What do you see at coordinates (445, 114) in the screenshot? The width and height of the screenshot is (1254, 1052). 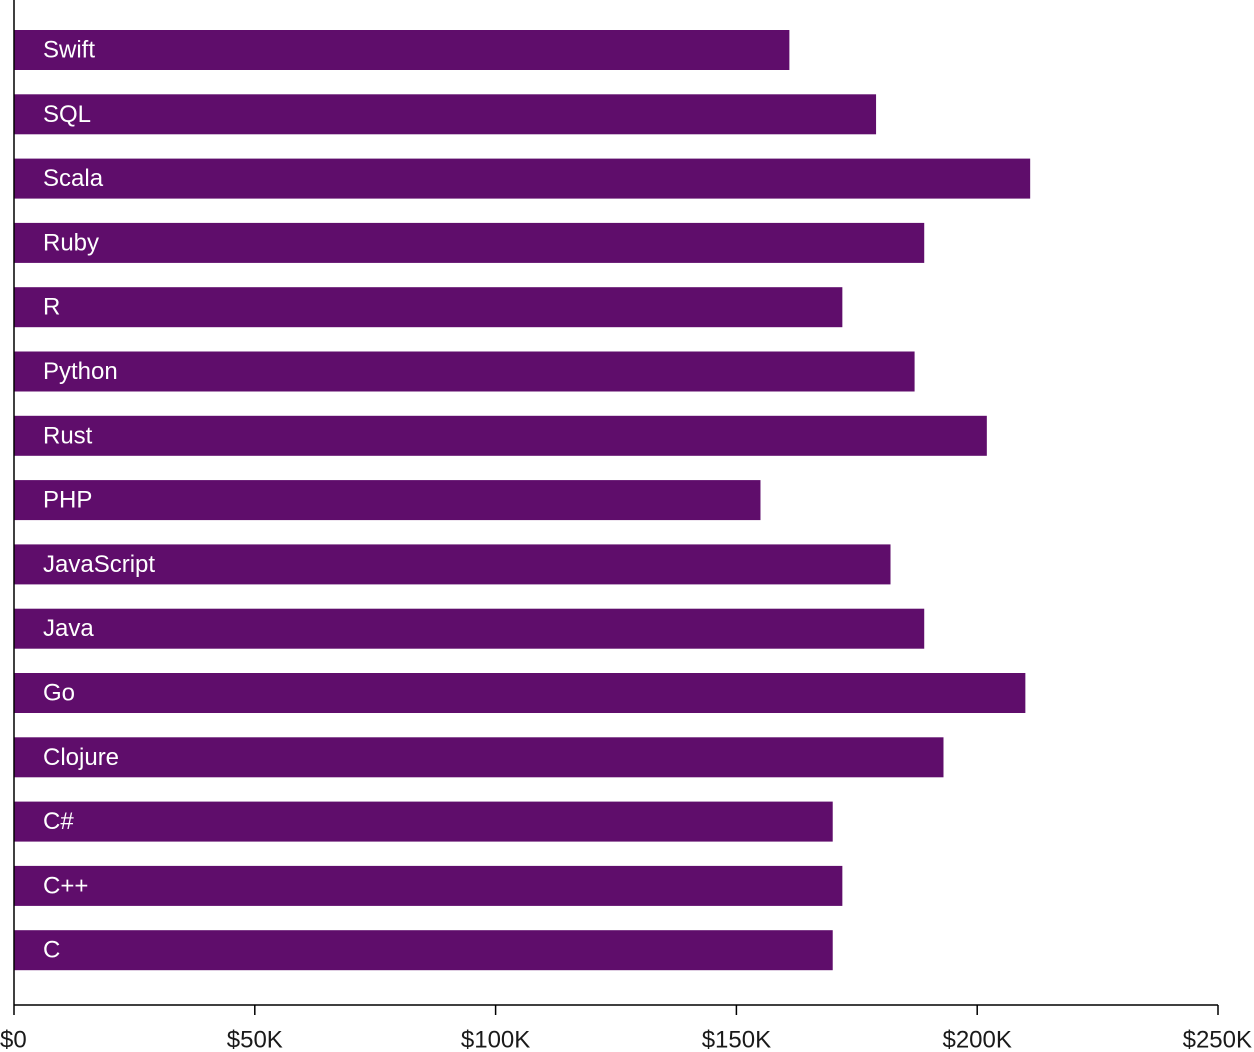 I see `bar-sql` at bounding box center [445, 114].